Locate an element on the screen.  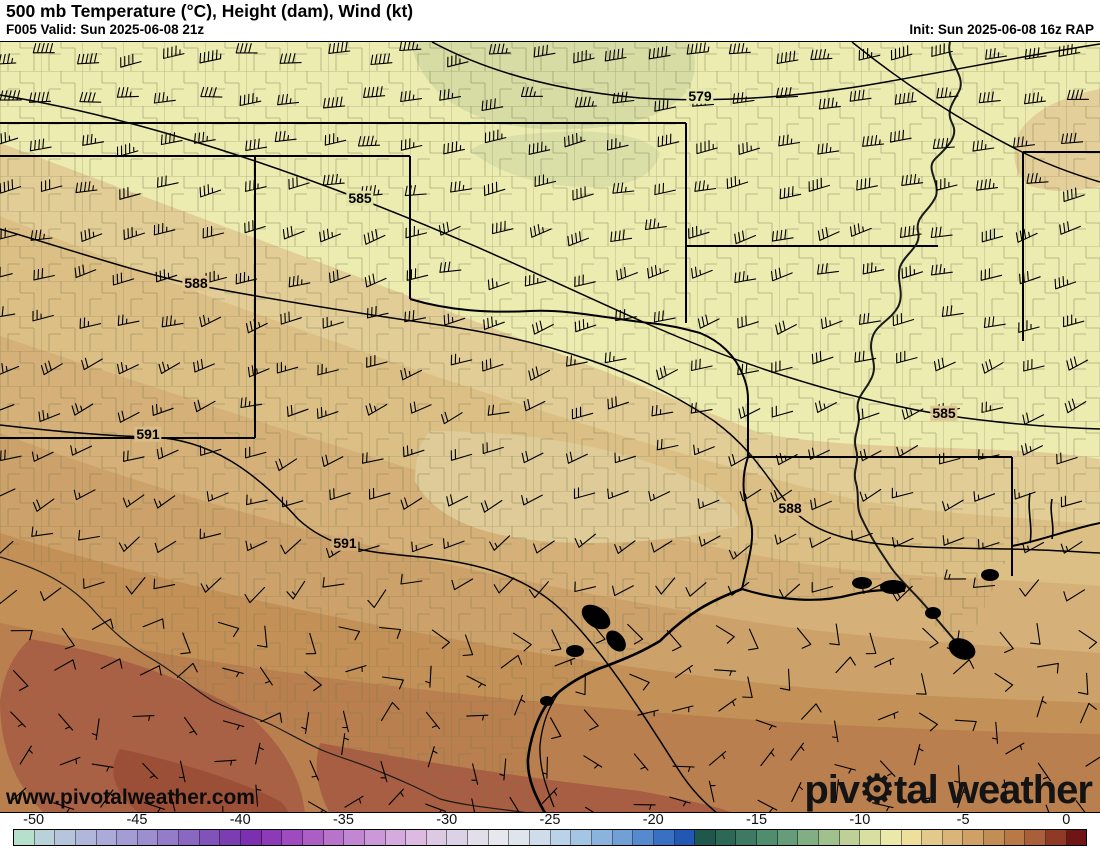
colorbar-tick-label: 0 is located at coordinates (1066, 820).